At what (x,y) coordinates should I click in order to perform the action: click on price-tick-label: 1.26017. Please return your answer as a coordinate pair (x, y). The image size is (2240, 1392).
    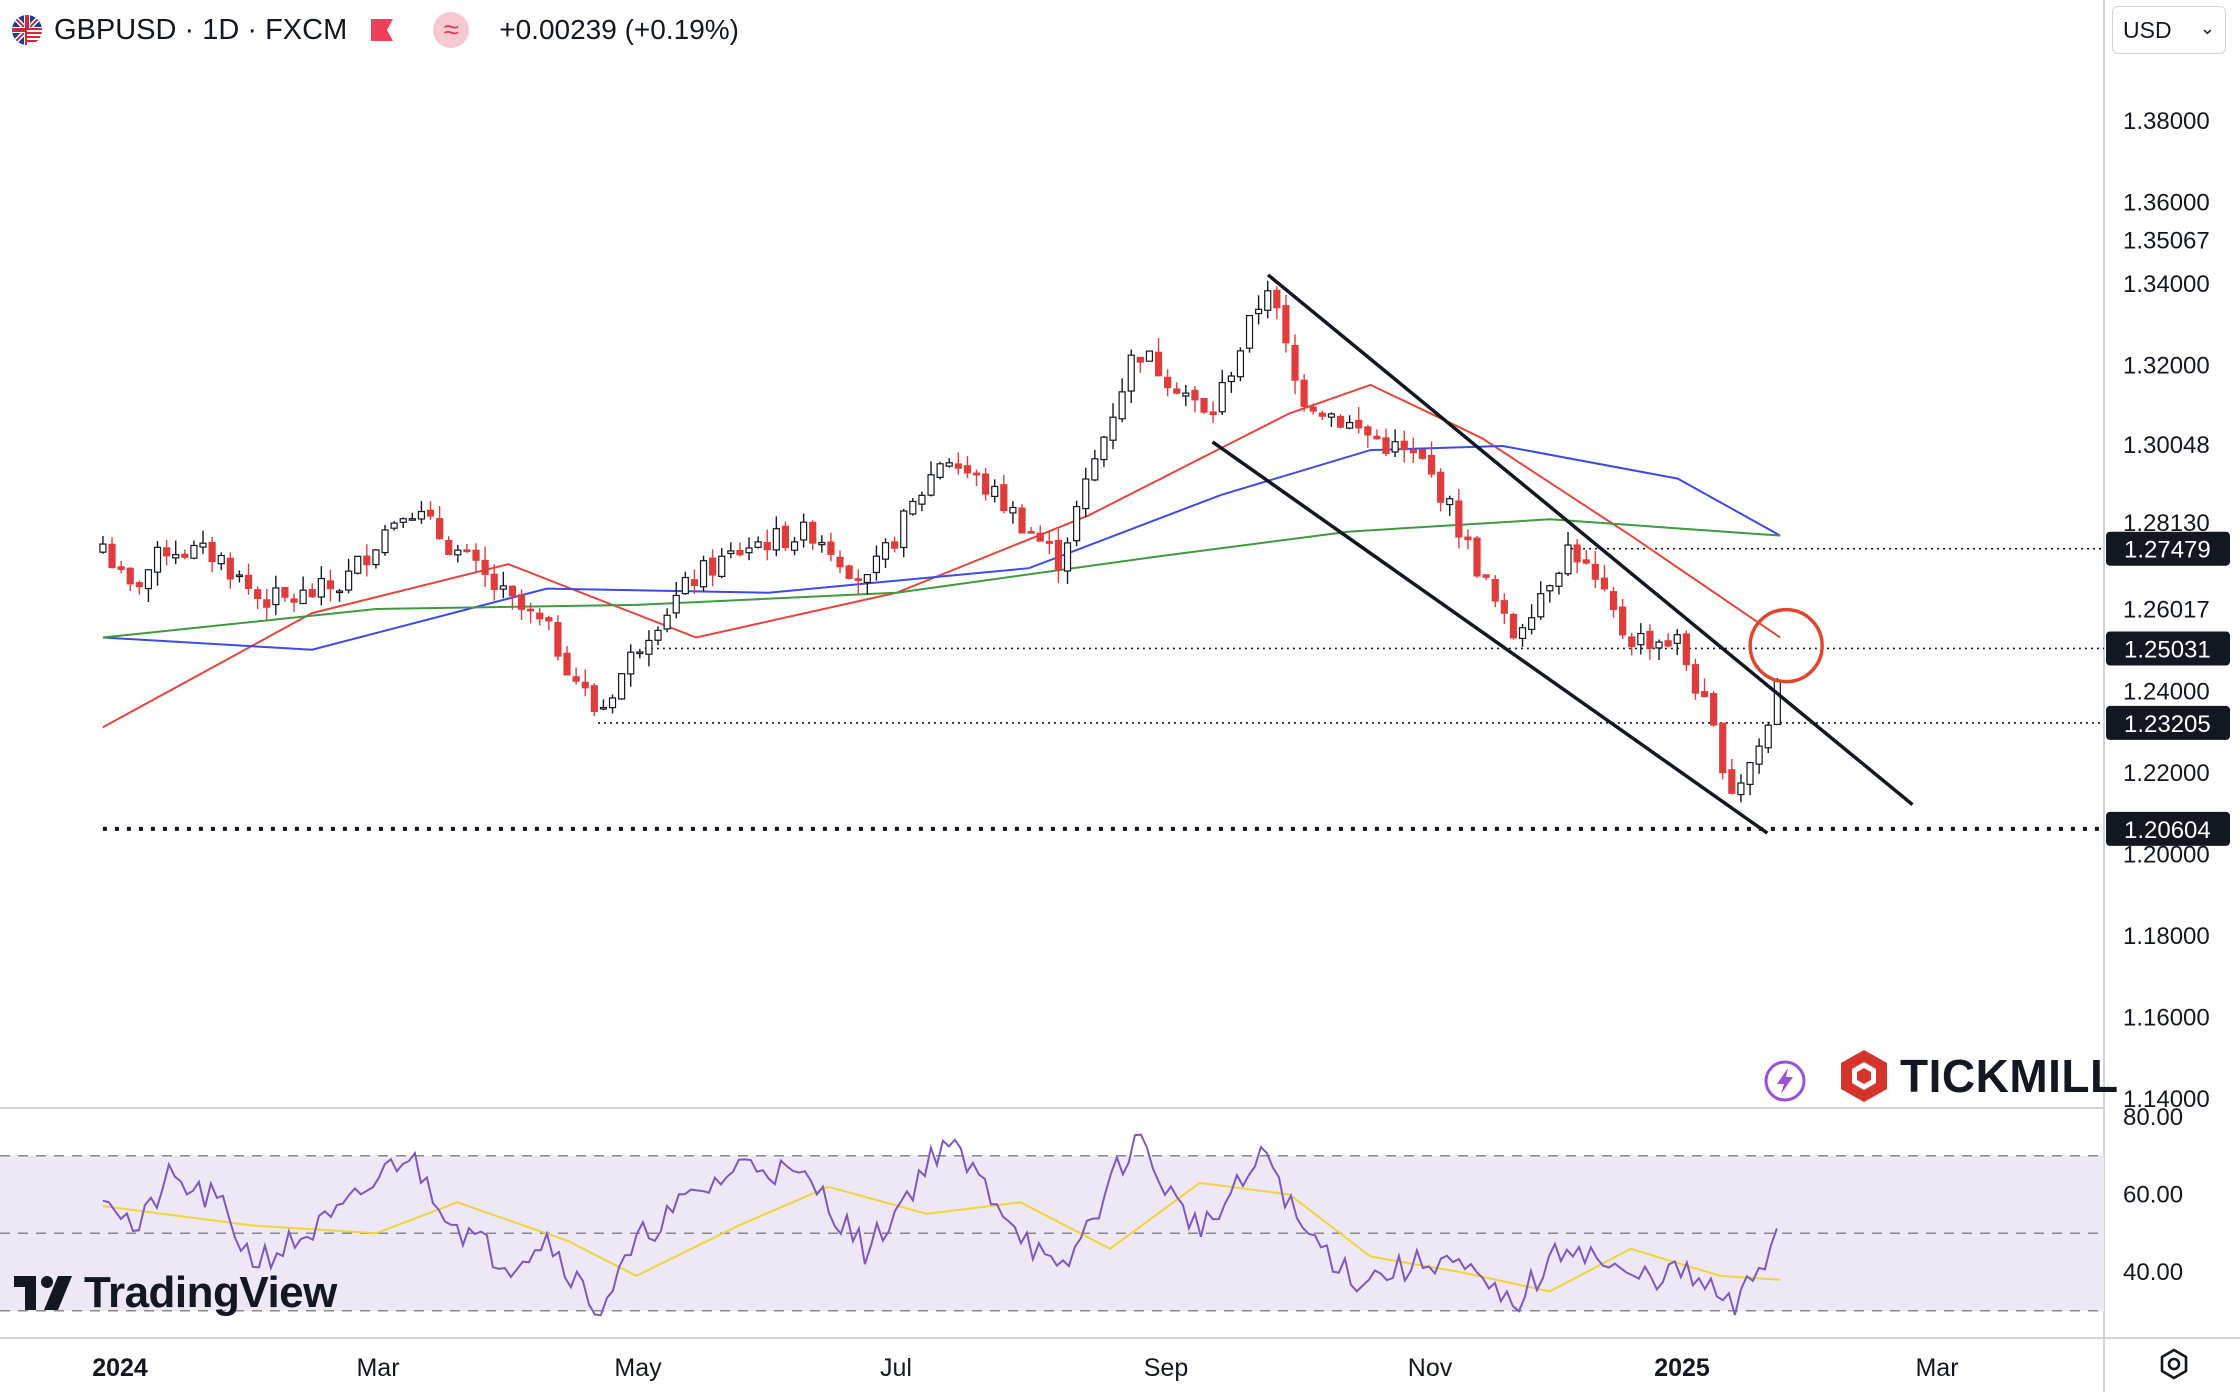
    Looking at the image, I should click on (2166, 609).